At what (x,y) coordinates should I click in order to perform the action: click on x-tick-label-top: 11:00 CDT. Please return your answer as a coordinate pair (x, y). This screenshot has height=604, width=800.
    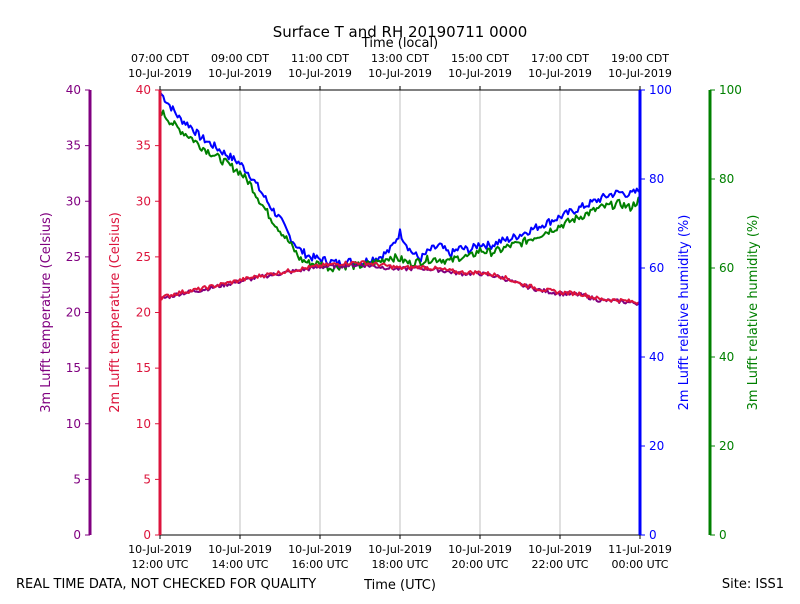
    Looking at the image, I should click on (320, 58).